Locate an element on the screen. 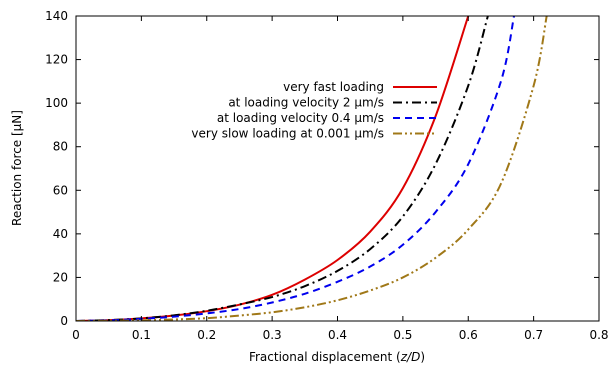 Image resolution: width=611 pixels, height=368 pixels. x-tick-label: 0.8 is located at coordinates (598, 335).